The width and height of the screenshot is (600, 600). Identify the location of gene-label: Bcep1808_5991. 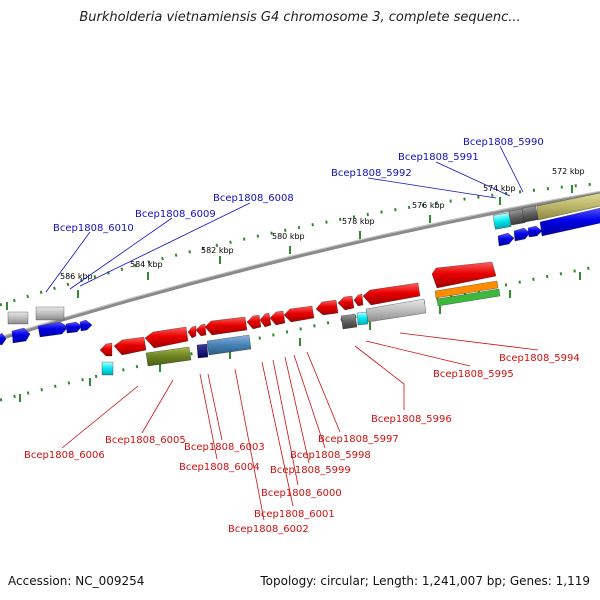
(438, 157).